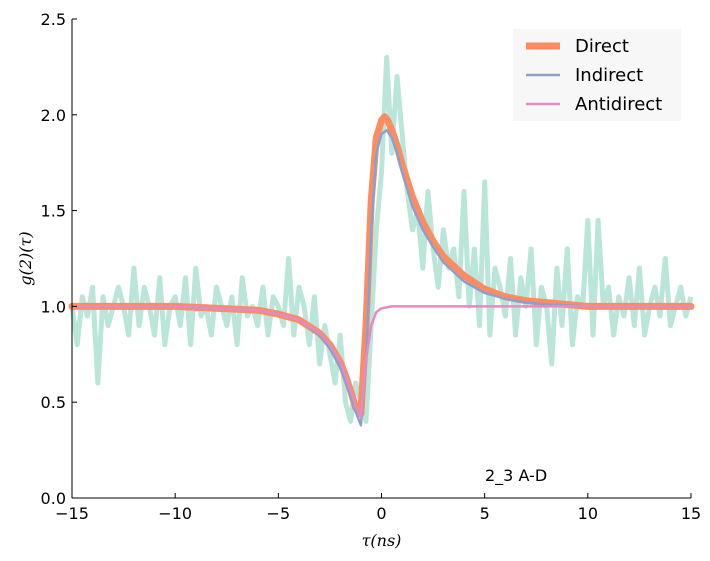 This screenshot has width=710, height=561. Describe the element at coordinates (175, 513) in the screenshot. I see `x-tick-label: −10` at that location.